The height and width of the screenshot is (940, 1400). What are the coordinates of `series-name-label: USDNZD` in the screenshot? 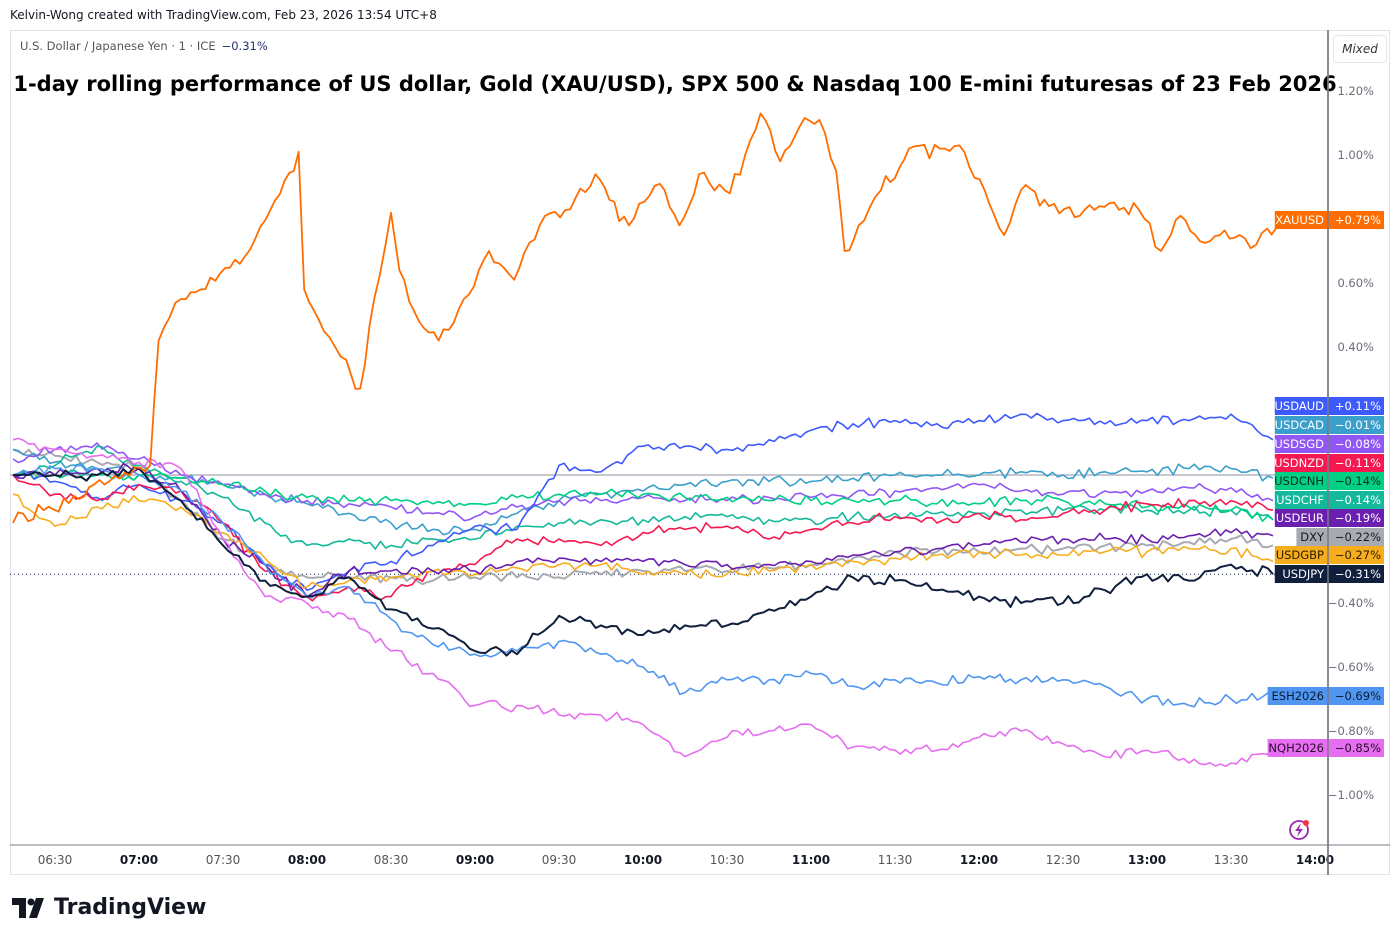 It's located at (1299, 463).